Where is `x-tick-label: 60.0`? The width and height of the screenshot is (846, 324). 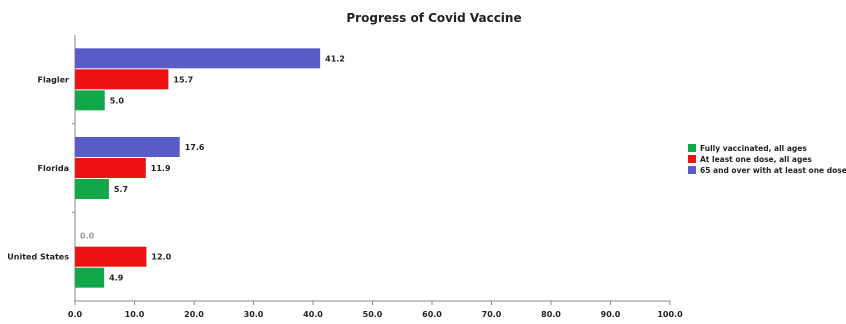 x-tick-label: 60.0 is located at coordinates (432, 314).